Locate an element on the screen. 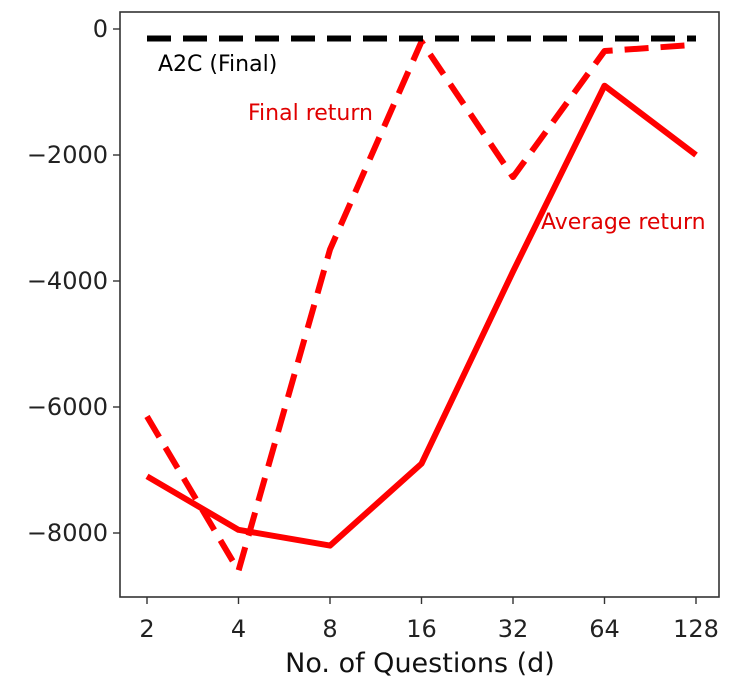 The image size is (731, 682). annotation-average-return: Average return is located at coordinates (623, 222).